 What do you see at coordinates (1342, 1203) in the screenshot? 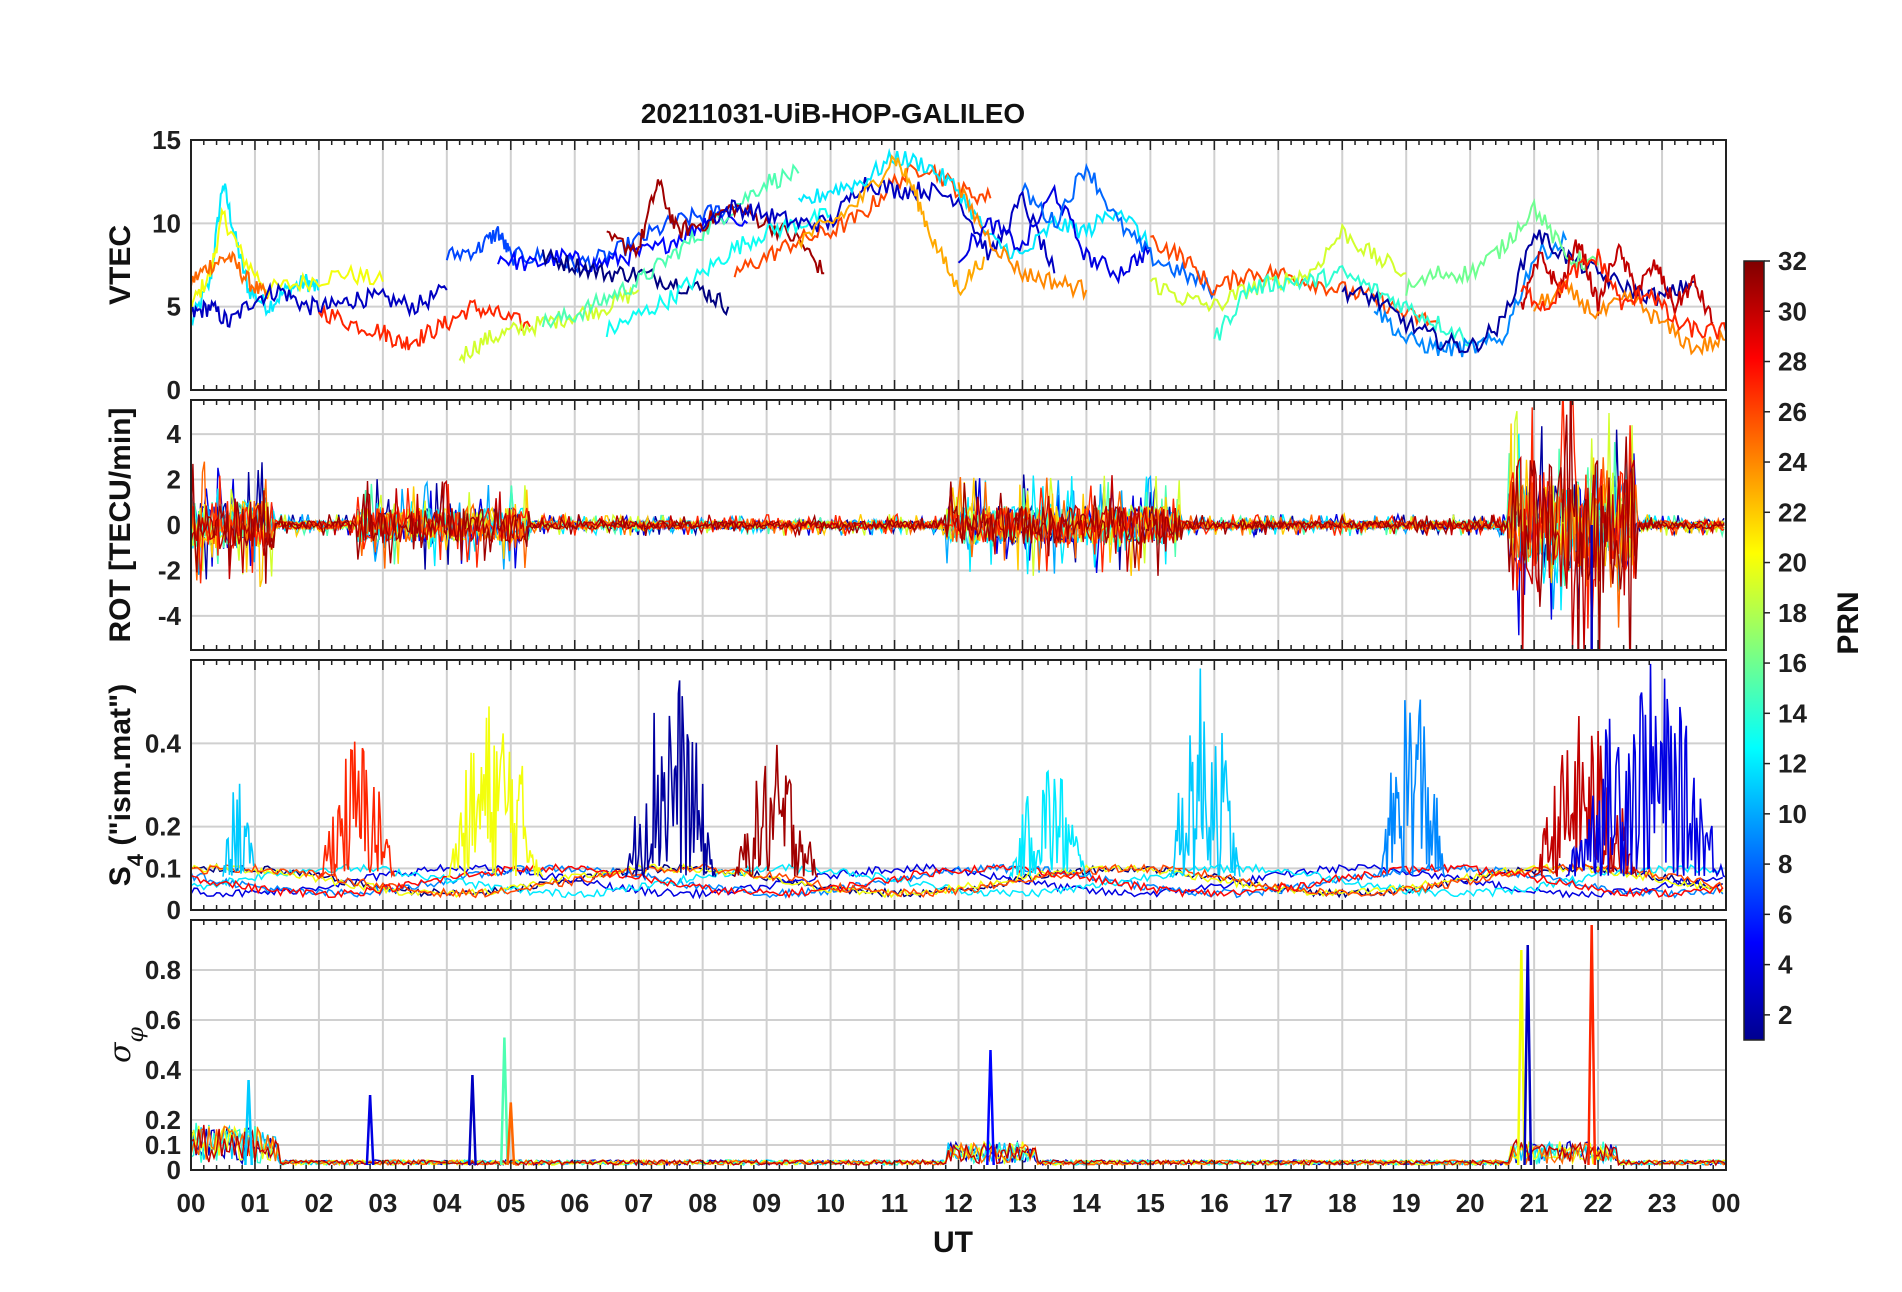
I see `x-tick-label: 18` at bounding box center [1342, 1203].